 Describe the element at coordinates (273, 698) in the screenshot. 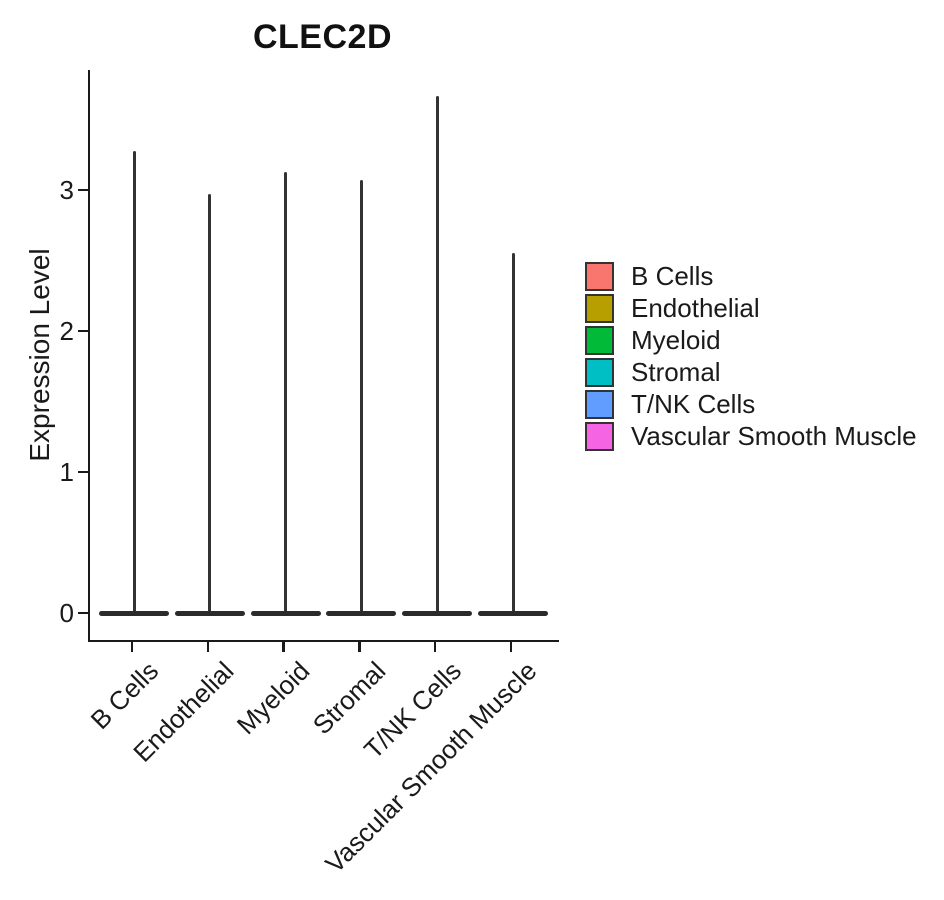

I see `x-tick-label-3: Myeloid` at that location.